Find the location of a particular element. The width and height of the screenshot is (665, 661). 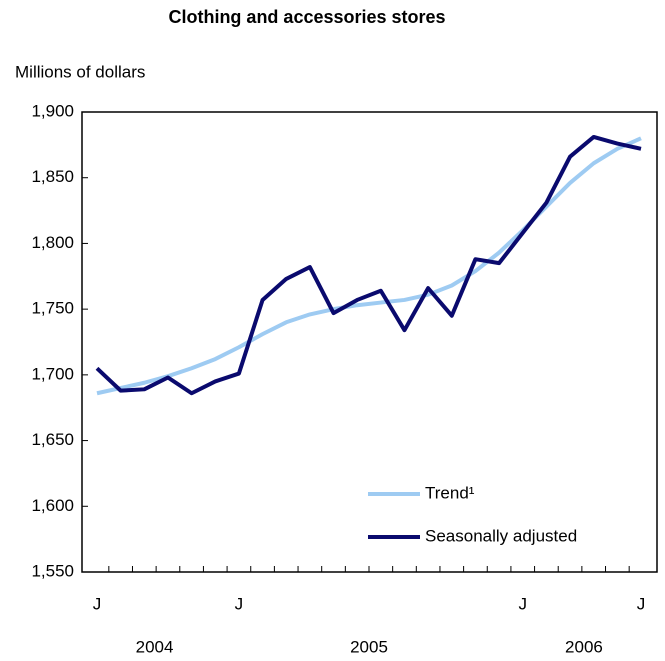

y-tick-label: 1,900 is located at coordinates (52, 110).